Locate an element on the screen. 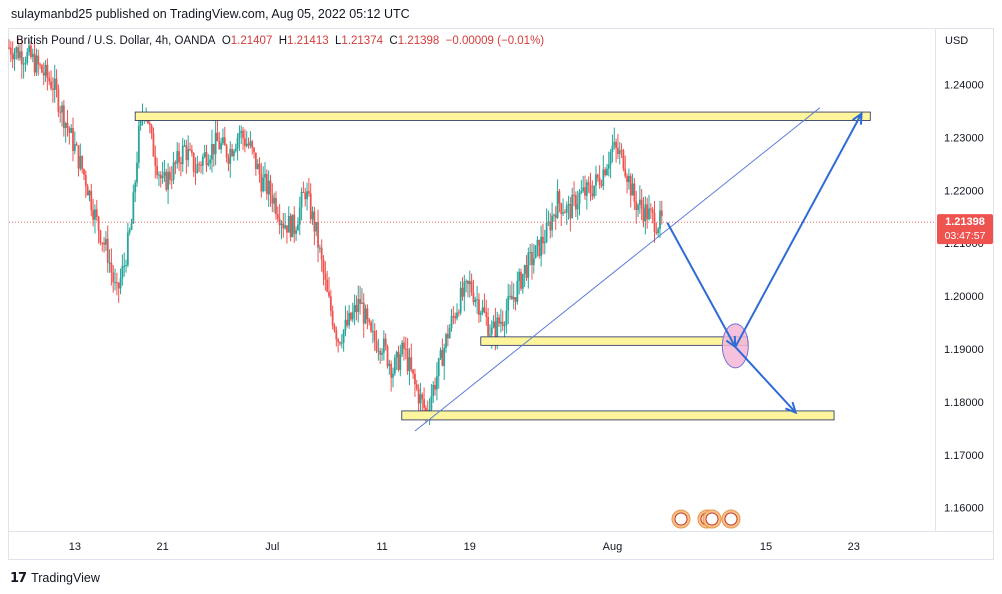 Image resolution: width=1002 pixels, height=594 pixels. price-tick-label: 1.16000 is located at coordinates (964, 509).